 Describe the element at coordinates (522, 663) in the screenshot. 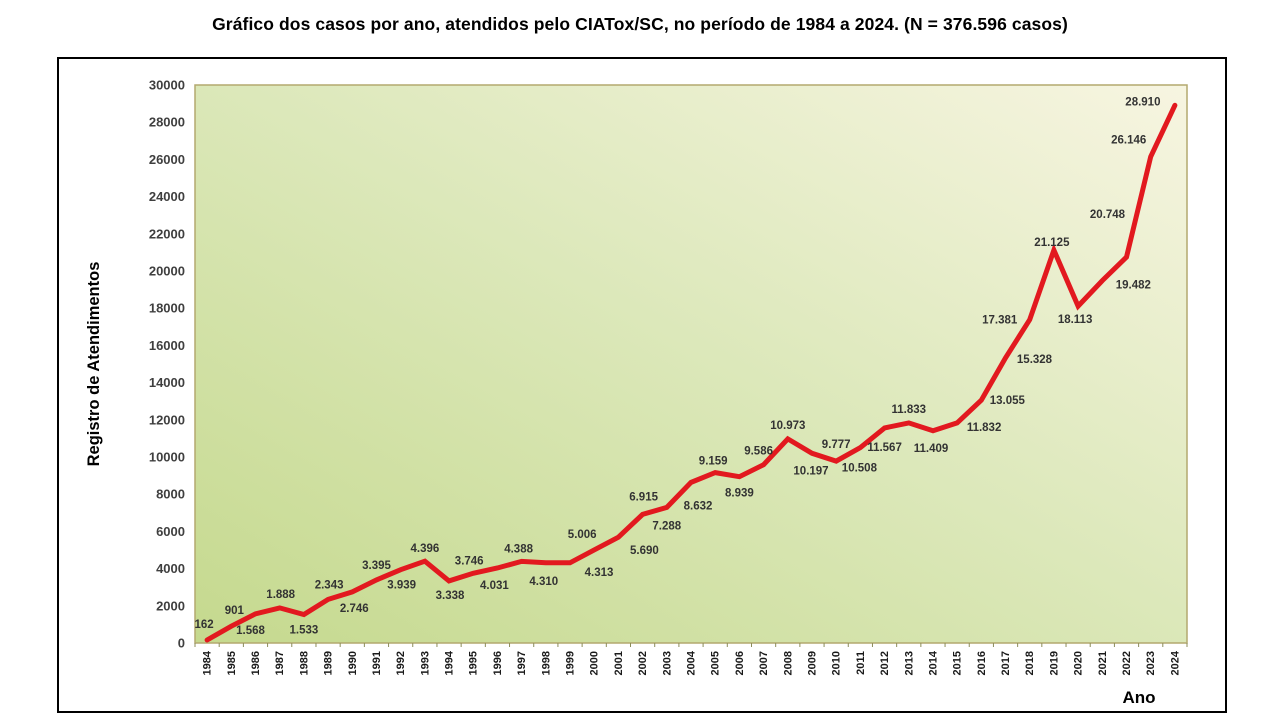

I see `x-tick-label: 1997` at that location.